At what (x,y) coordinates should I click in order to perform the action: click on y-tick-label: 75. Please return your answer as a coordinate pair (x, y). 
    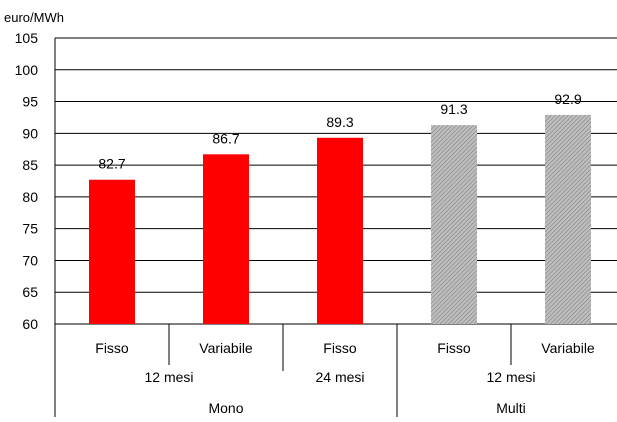
    Looking at the image, I should click on (30, 229).